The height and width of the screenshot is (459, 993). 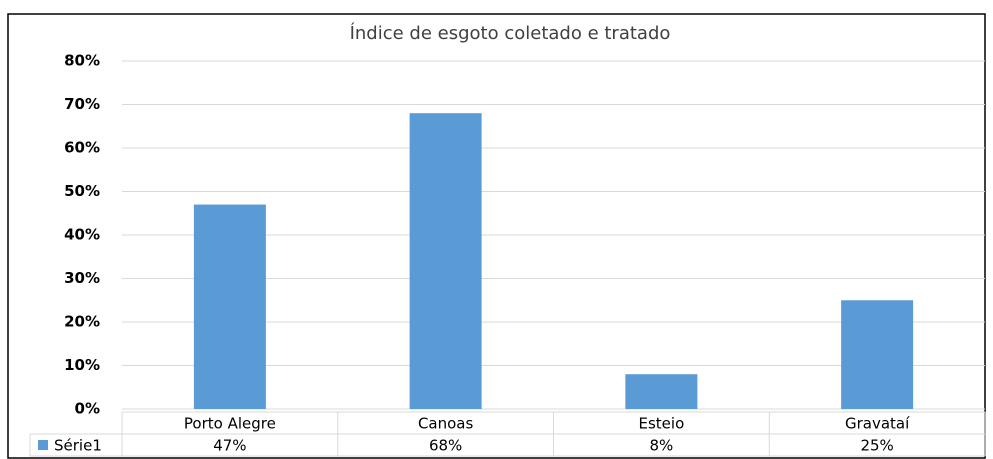 I want to click on y-tick-label: 70%, so click(x=82, y=104).